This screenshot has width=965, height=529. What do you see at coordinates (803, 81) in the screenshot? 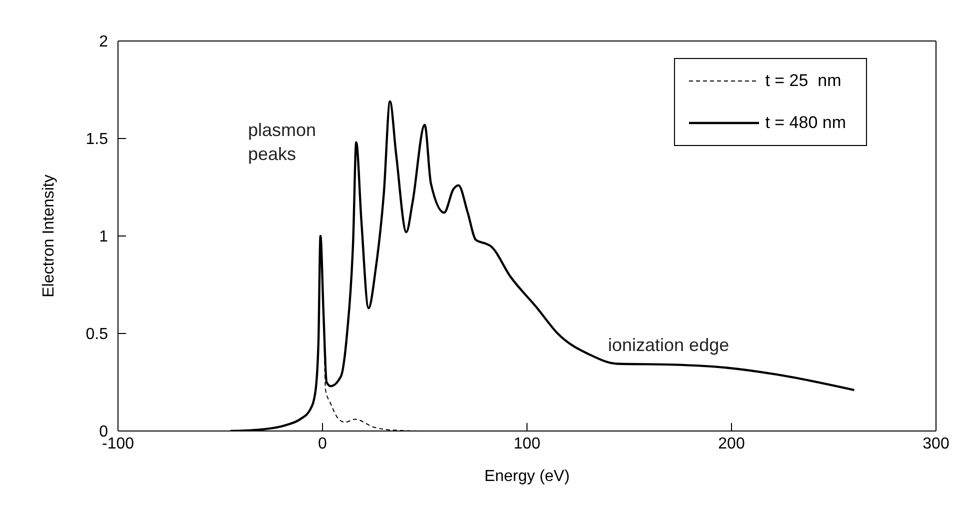
I see `legend-label: t = 25 nm` at bounding box center [803, 81].